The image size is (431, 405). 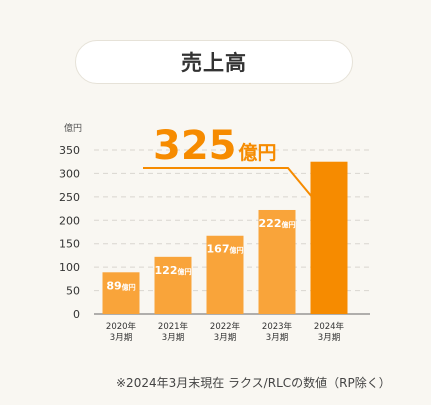 What do you see at coordinates (69, 220) in the screenshot?
I see `y-tick-label: 200` at bounding box center [69, 220].